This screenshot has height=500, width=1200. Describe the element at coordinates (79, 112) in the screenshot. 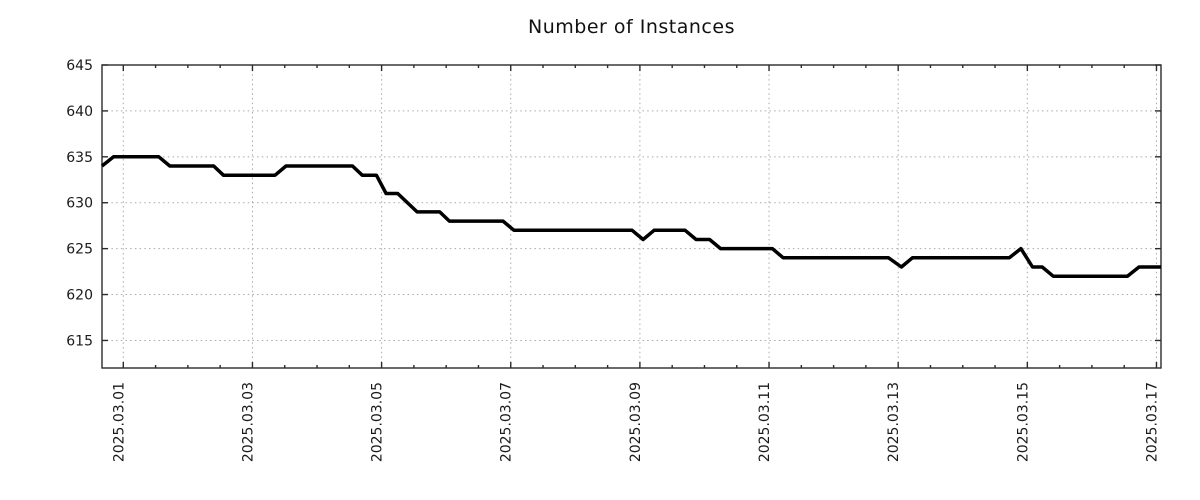

I see `y-axis-tick-label: 640` at that location.